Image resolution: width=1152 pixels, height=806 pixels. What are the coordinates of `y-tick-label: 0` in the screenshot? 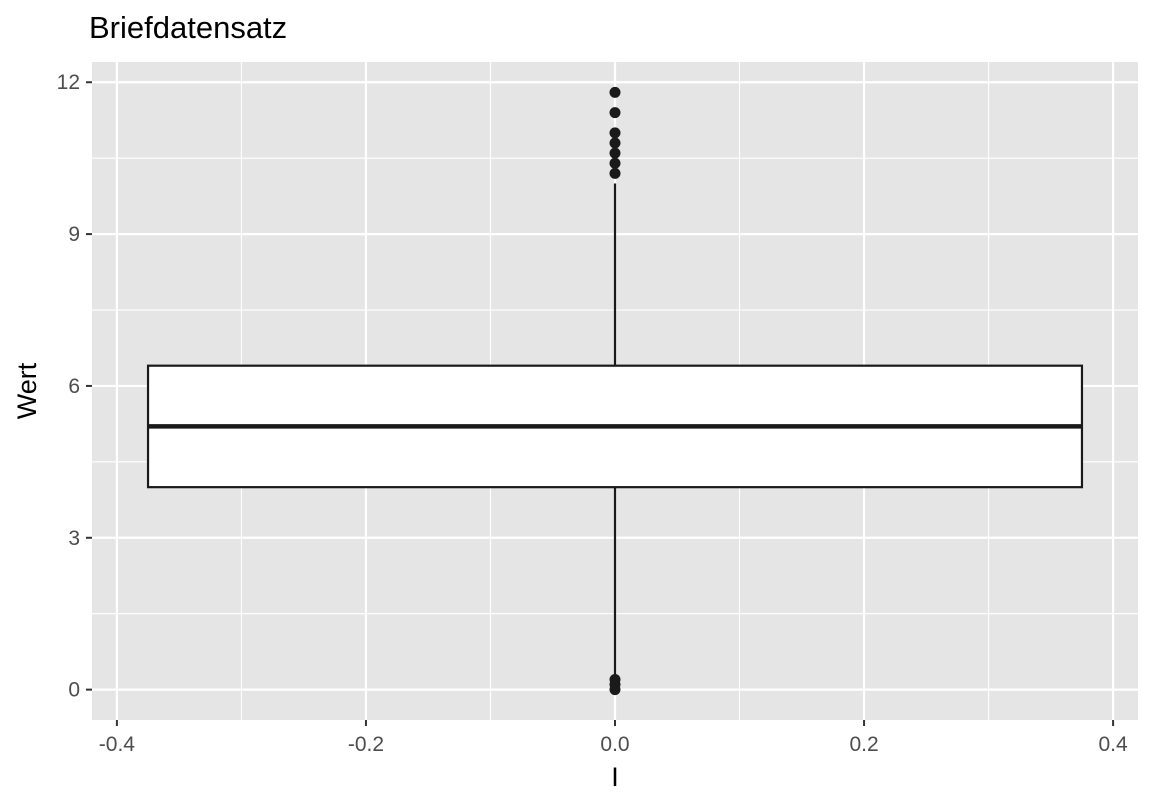 It's located at (74, 690).